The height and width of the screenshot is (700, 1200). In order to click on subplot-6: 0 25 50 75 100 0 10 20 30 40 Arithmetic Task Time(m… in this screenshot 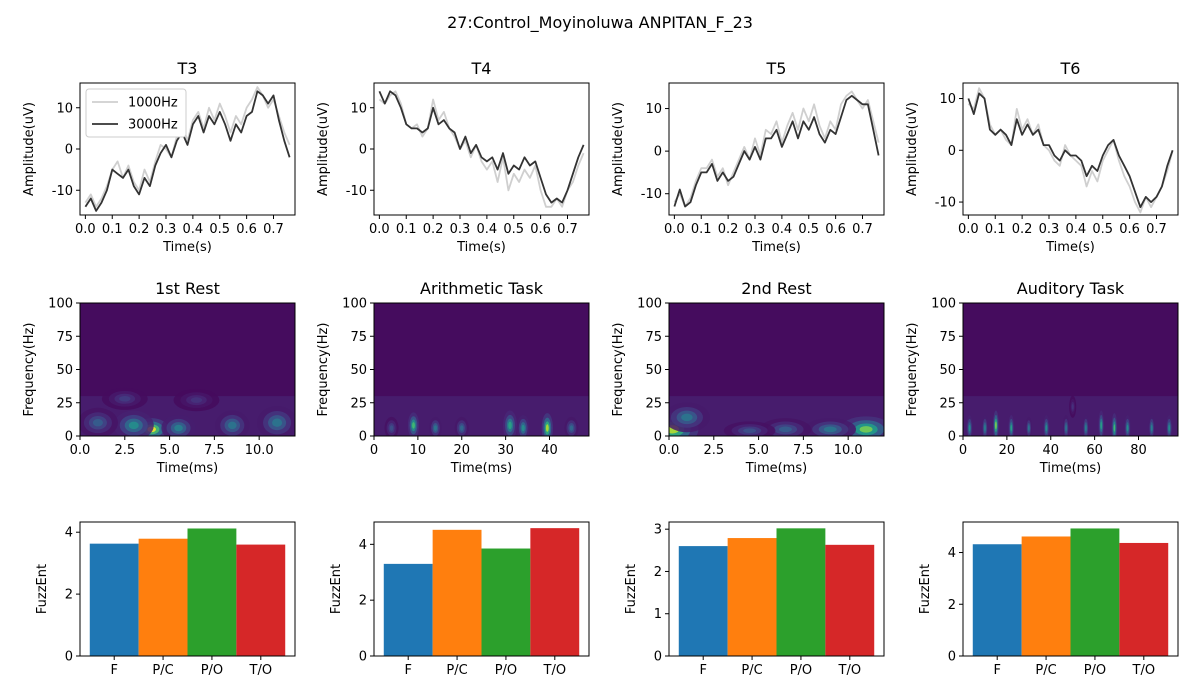, I will do `click(453, 377)`.